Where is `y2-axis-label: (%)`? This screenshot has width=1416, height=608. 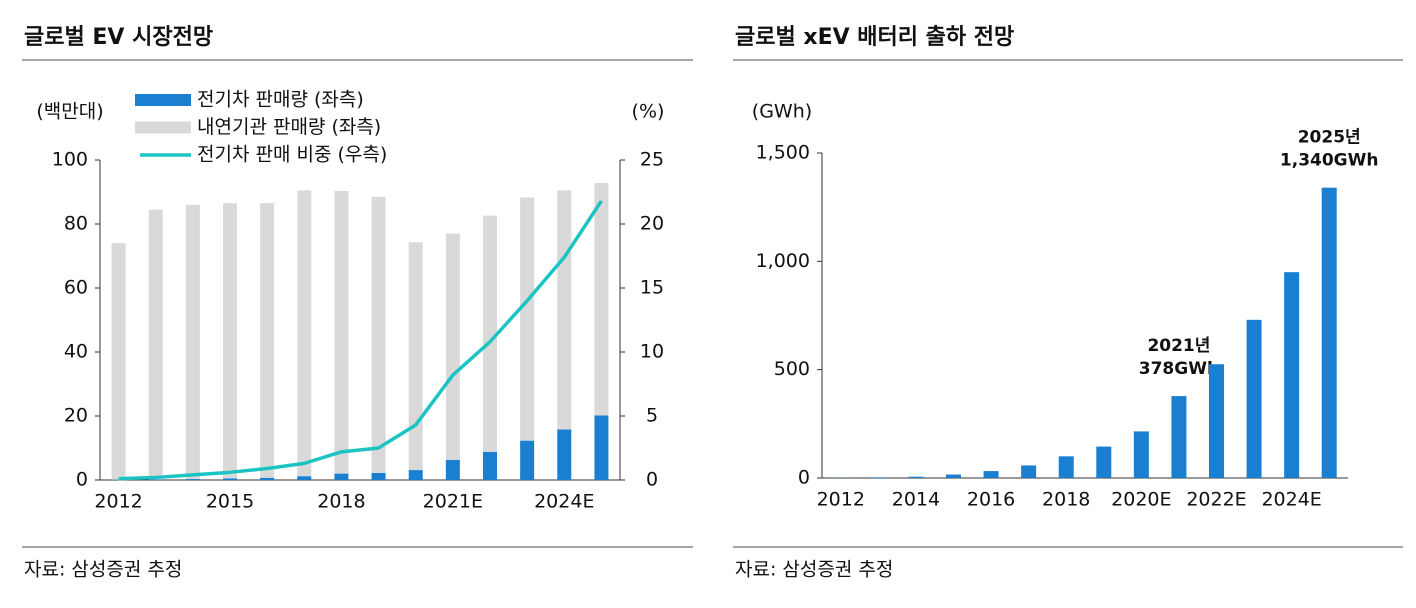 y2-axis-label: (%) is located at coordinates (648, 112).